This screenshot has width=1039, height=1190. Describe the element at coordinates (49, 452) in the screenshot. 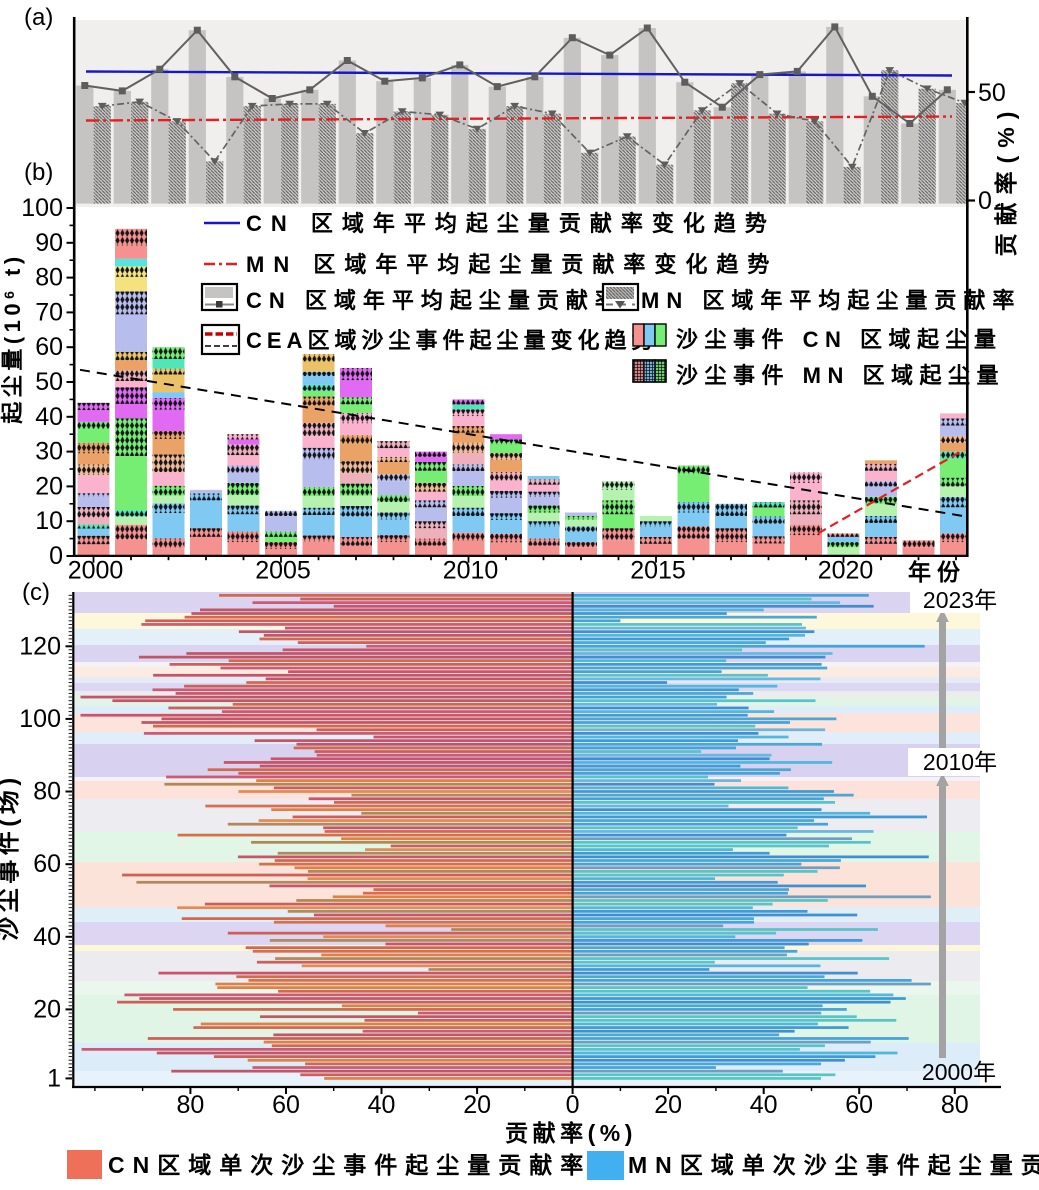

I see `svg-text: 30` at that location.